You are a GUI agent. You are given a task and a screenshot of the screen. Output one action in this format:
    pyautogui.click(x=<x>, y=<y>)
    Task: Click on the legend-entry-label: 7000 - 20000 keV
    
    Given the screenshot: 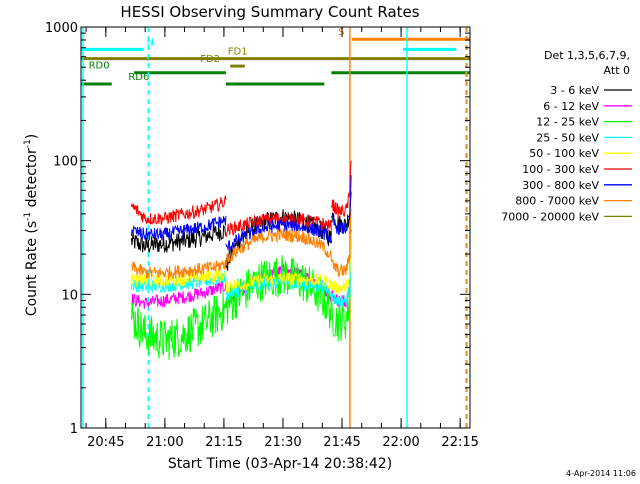 What is the action you would take?
    pyautogui.click(x=550, y=216)
    